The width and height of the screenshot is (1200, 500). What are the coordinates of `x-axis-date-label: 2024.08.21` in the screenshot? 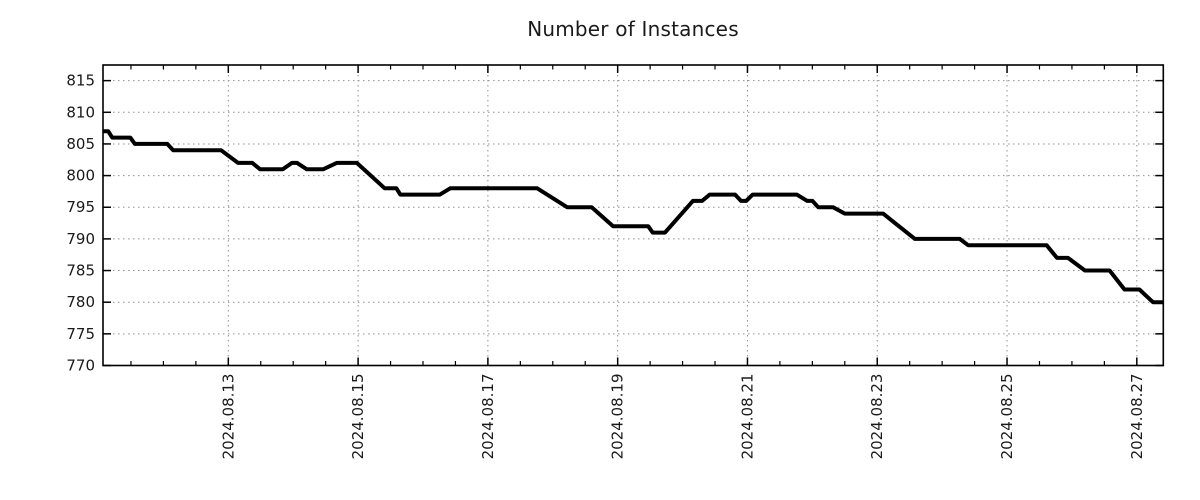 It's located at (747, 417).